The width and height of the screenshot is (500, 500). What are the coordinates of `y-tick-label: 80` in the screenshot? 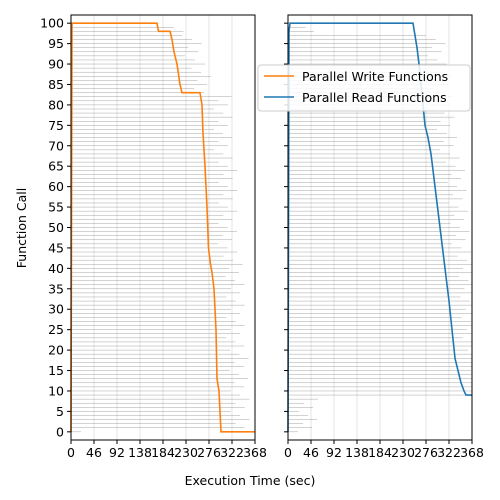 It's located at (56, 104).